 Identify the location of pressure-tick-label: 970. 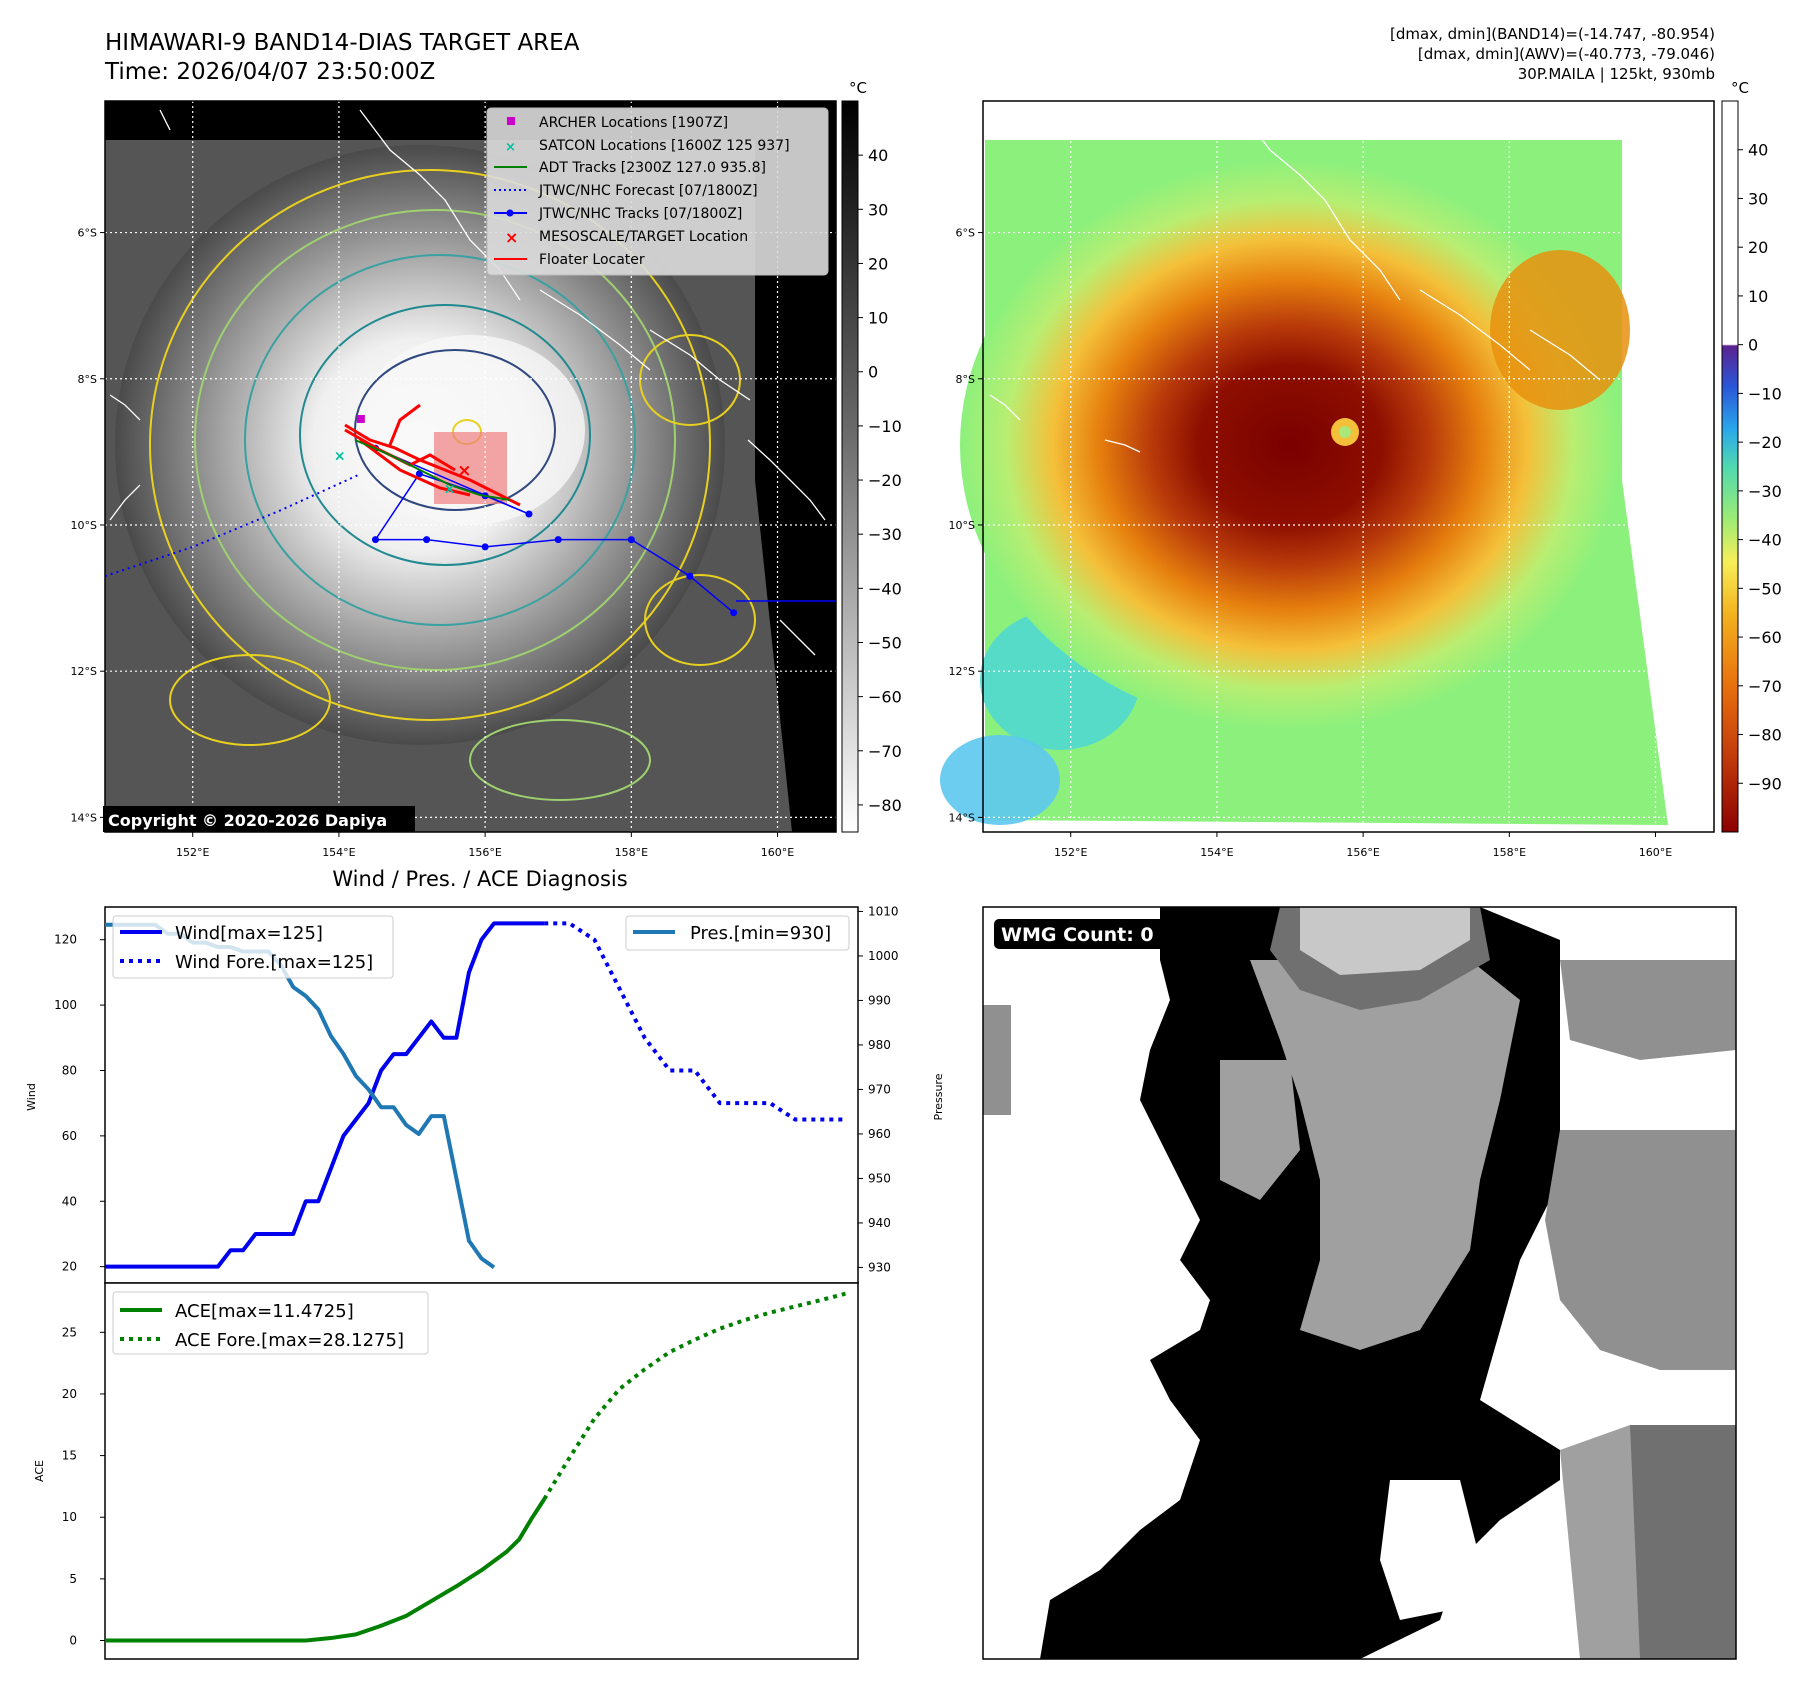
(879, 1089).